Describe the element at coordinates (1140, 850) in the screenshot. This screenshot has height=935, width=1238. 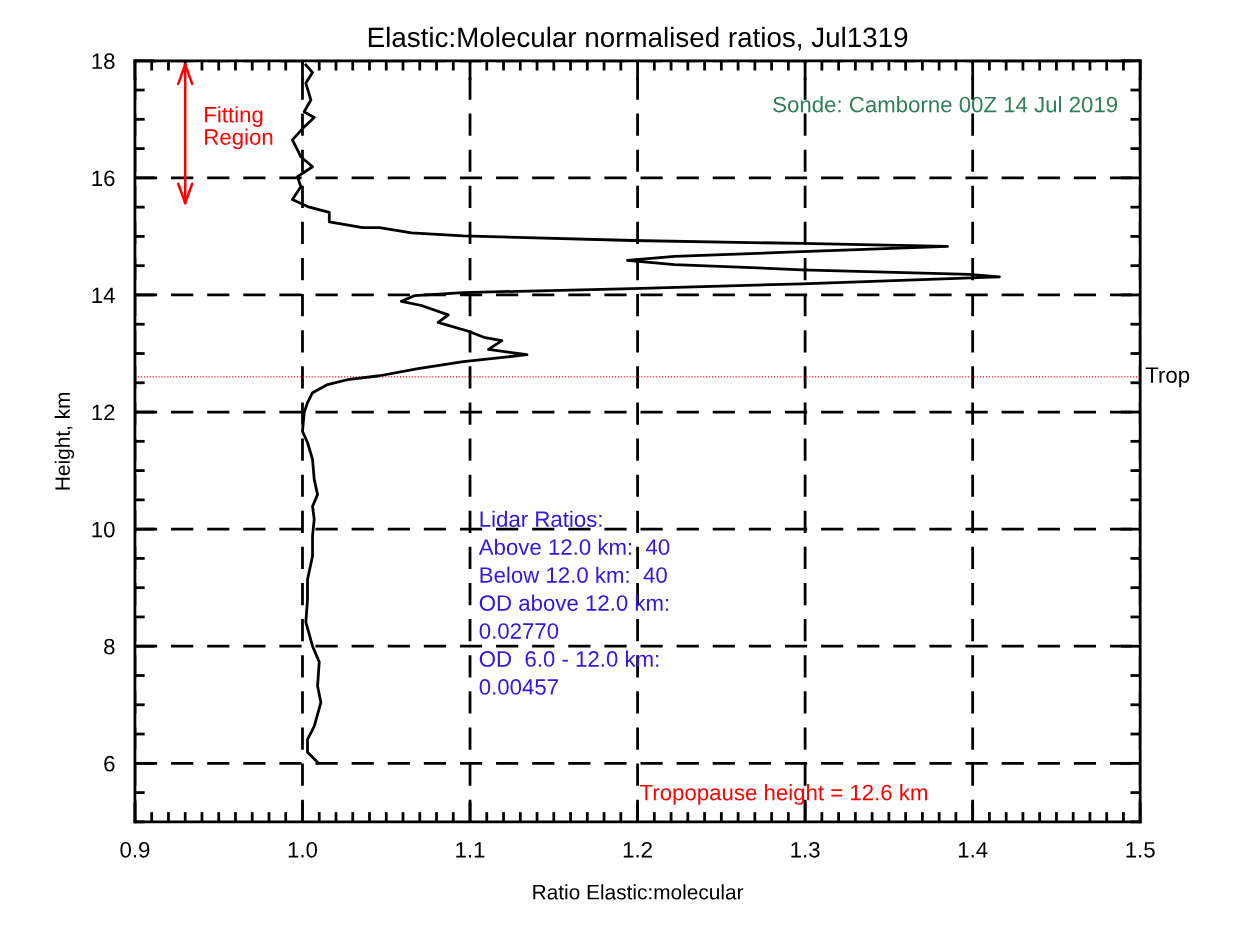
I see `x-tick-label: 1.5` at that location.